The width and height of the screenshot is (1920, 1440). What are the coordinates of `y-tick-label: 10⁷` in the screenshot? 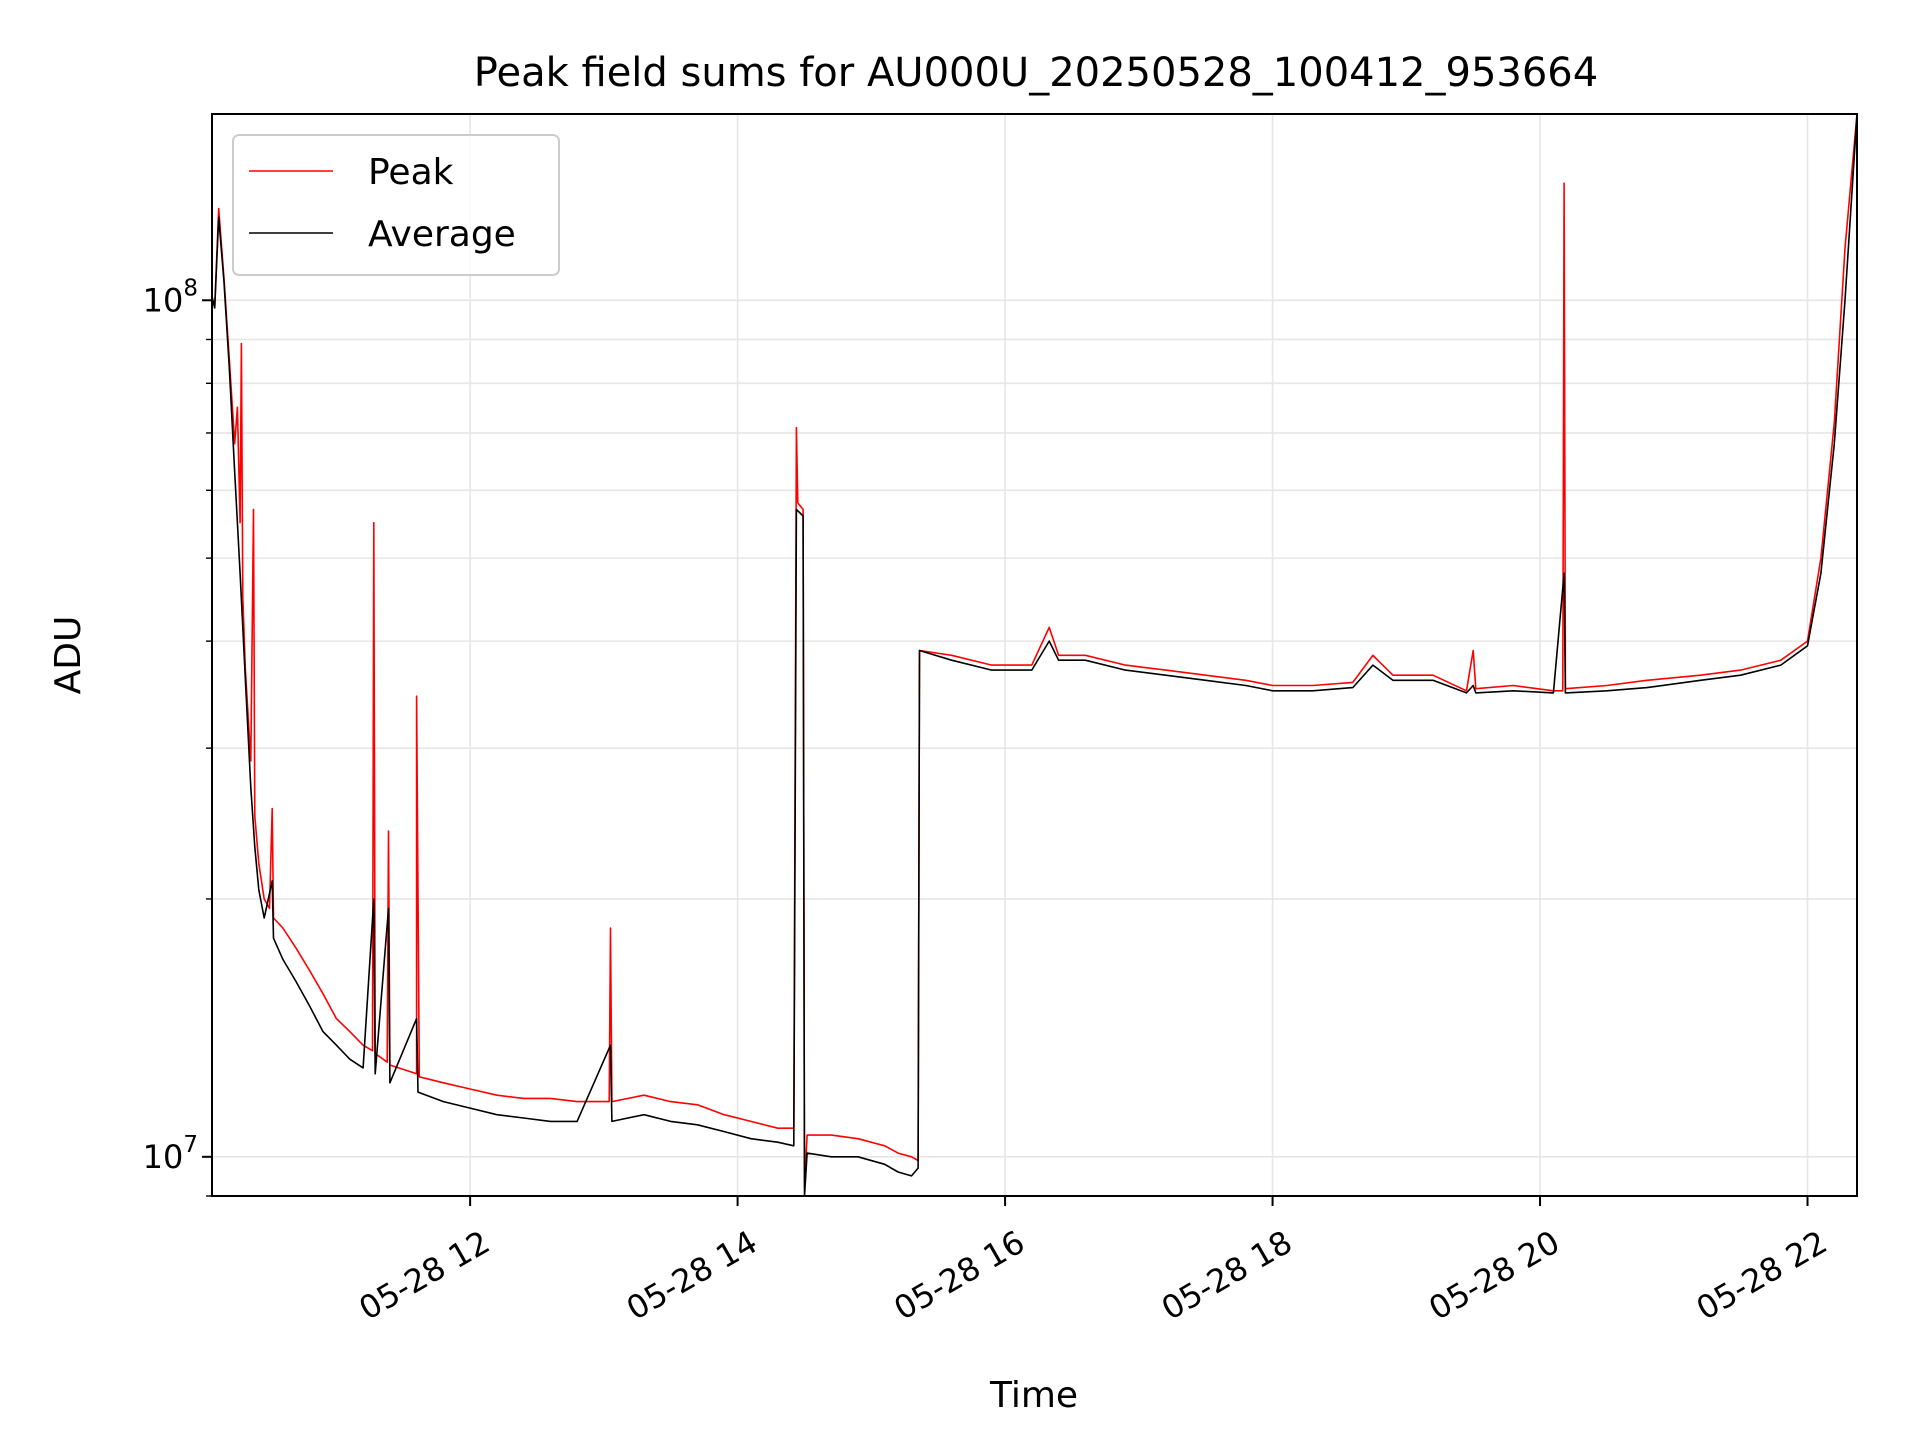 It's located at (170, 1154).